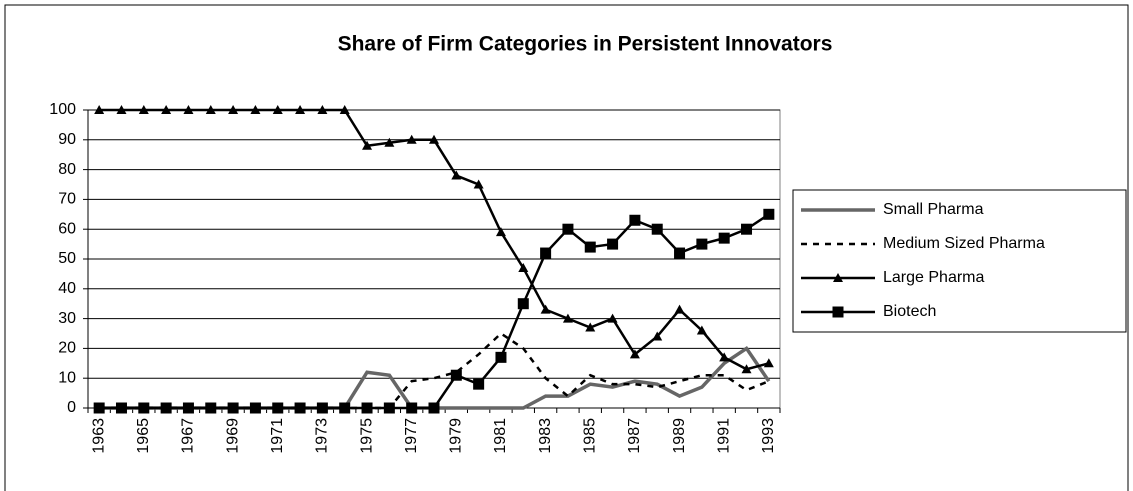 This screenshot has width=1133, height=491. What do you see at coordinates (67, 258) in the screenshot?
I see `y-tick-label: 50` at bounding box center [67, 258].